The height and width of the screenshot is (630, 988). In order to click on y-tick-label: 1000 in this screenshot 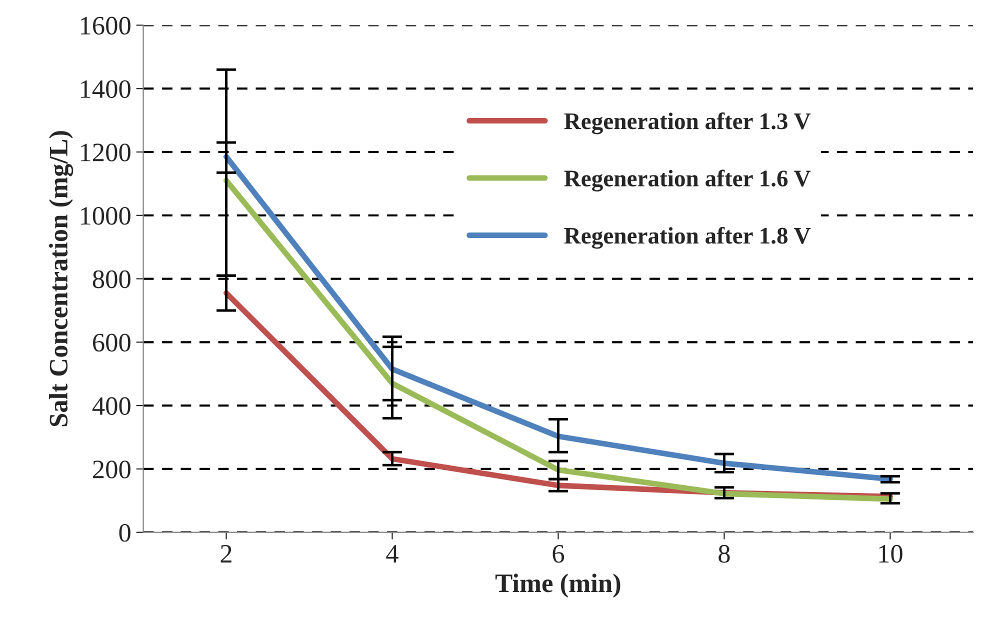, I will do `click(105, 215)`.